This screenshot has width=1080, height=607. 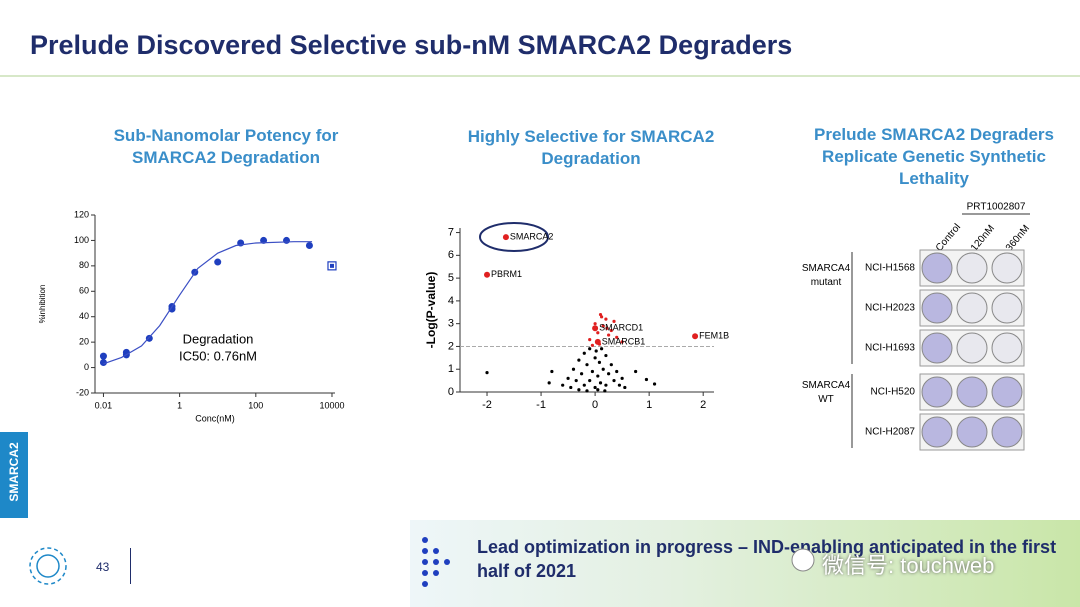 What do you see at coordinates (103, 567) in the screenshot?
I see `page-number: 43` at bounding box center [103, 567].